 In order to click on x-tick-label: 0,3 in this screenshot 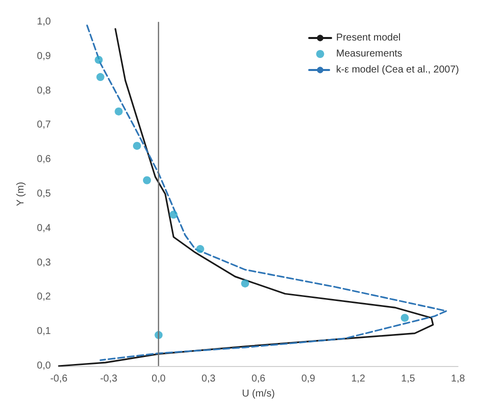, I will do `click(209, 379)`.